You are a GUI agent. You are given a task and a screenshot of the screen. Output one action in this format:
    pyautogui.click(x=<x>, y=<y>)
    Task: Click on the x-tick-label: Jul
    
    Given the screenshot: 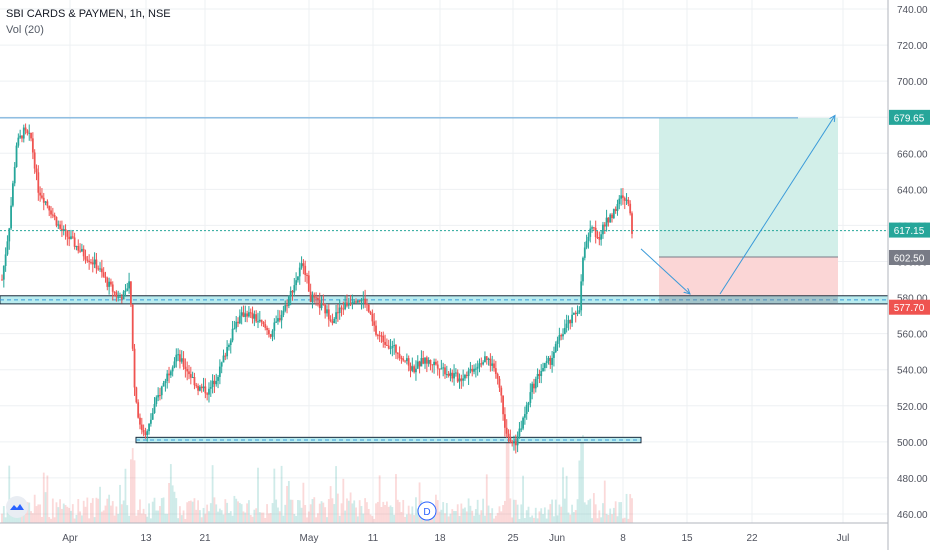 What is the action you would take?
    pyautogui.click(x=843, y=538)
    